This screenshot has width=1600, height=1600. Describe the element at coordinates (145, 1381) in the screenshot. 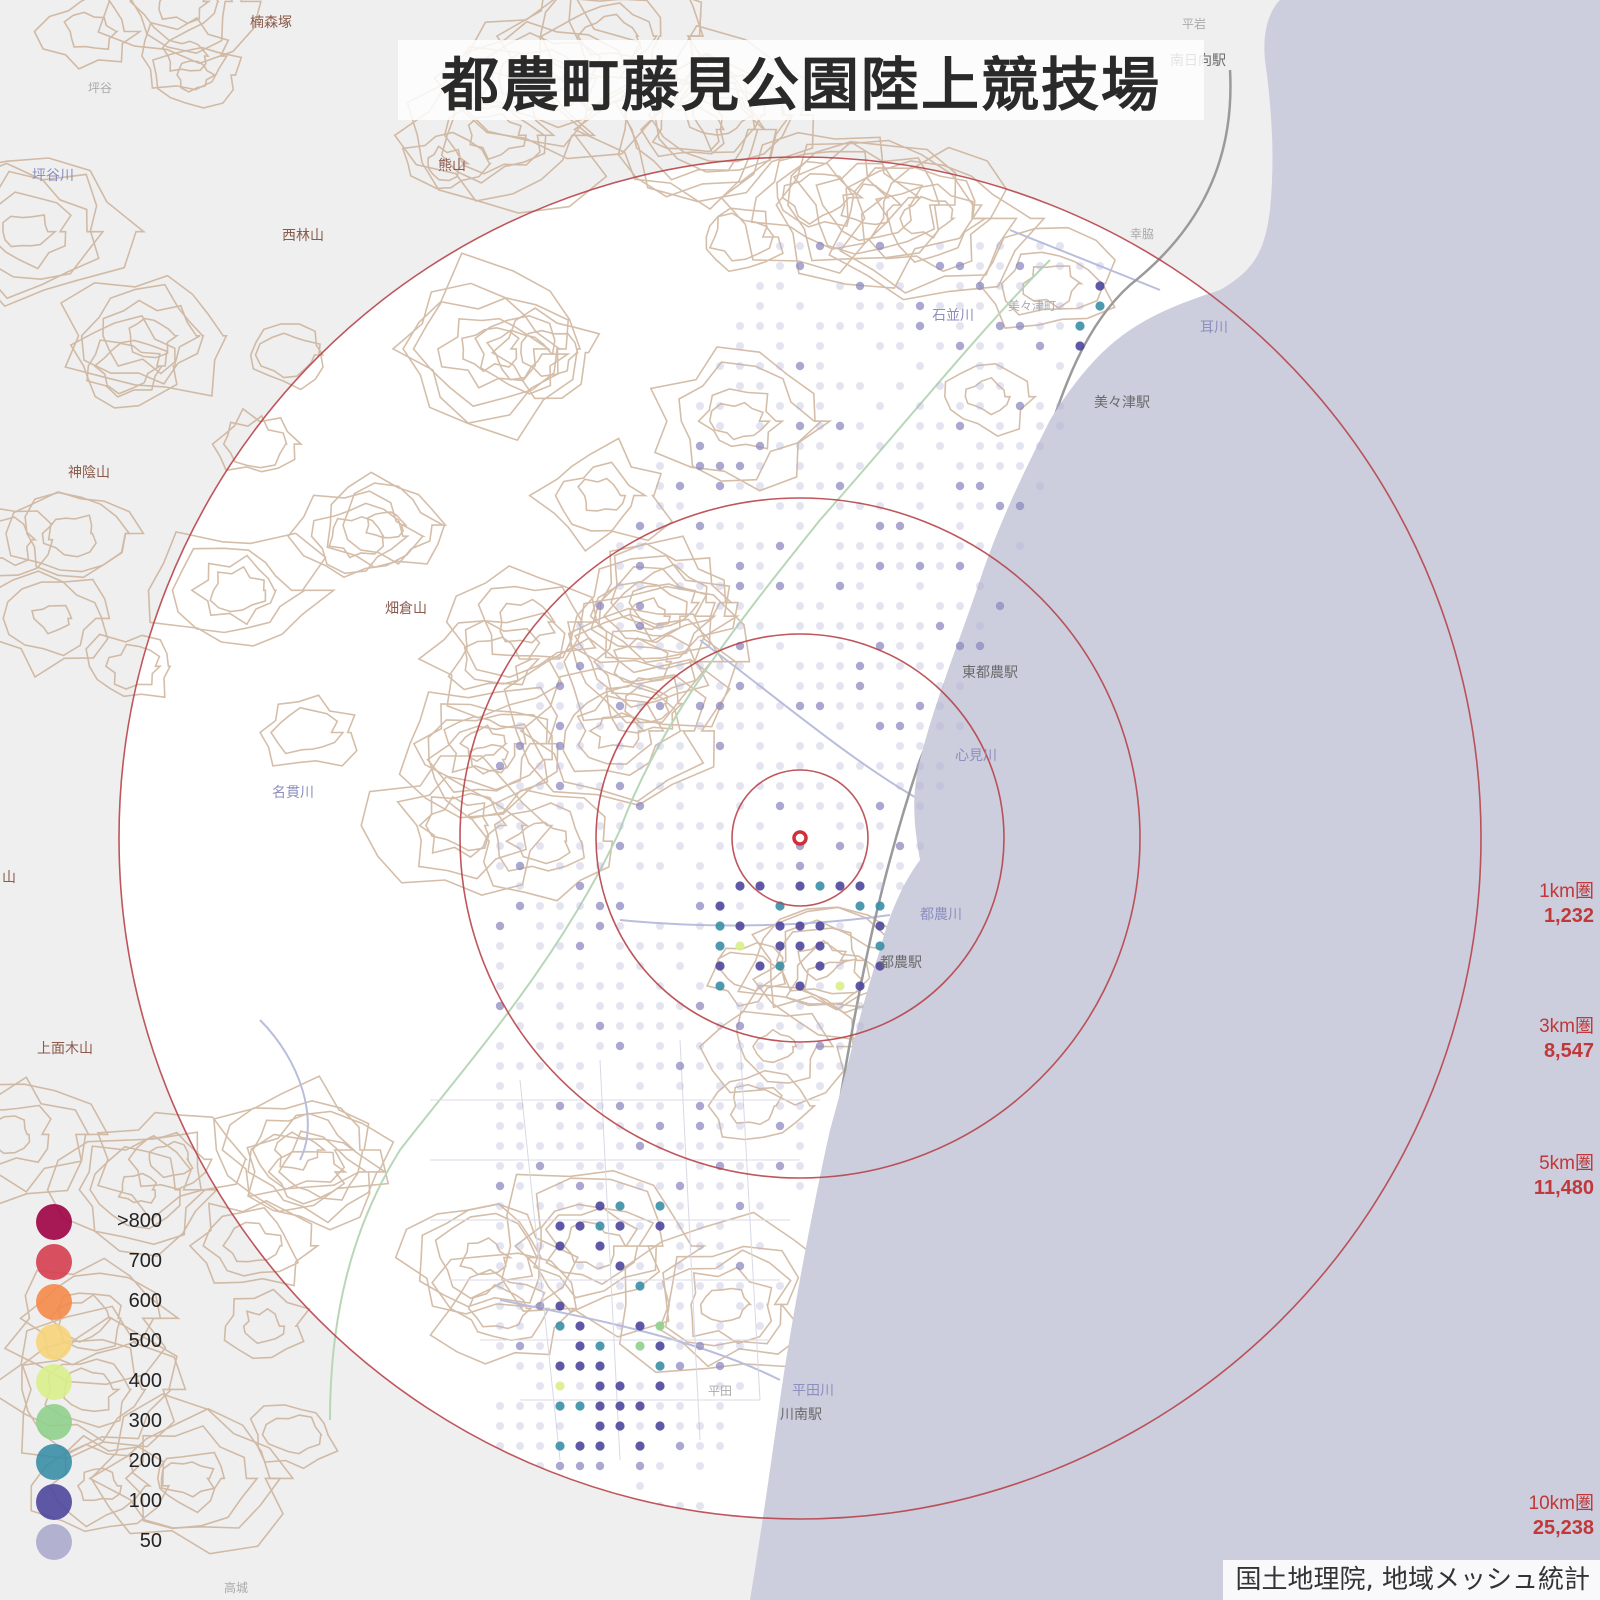

I see `legend-label: 400` at that location.